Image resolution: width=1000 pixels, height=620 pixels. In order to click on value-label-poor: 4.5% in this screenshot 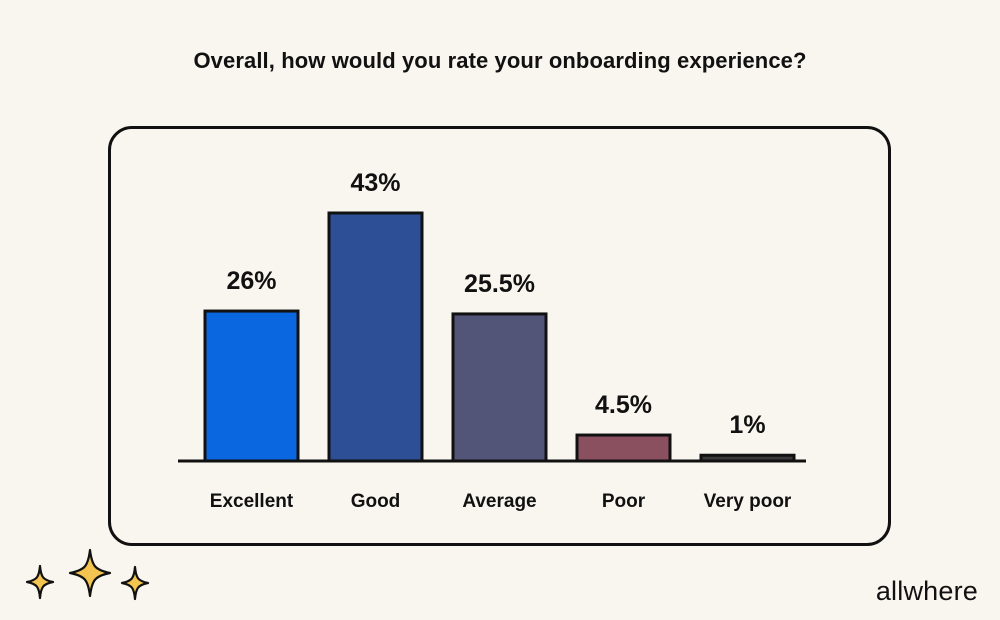, I will do `click(623, 405)`.